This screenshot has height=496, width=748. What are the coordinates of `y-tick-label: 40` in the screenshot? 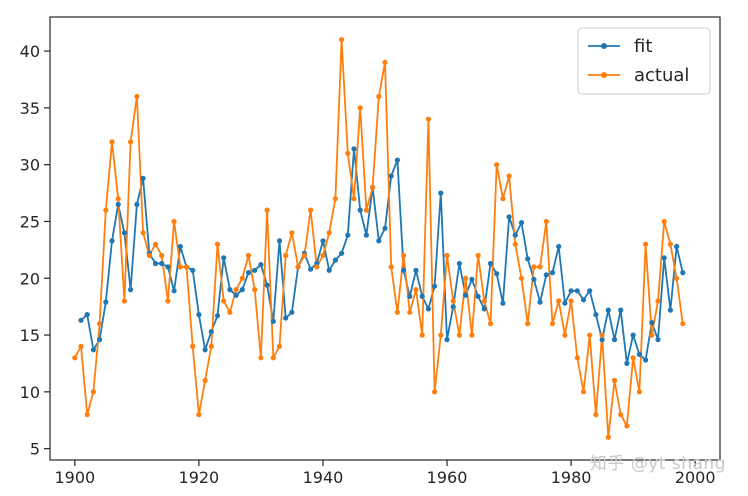 It's located at (30, 51).